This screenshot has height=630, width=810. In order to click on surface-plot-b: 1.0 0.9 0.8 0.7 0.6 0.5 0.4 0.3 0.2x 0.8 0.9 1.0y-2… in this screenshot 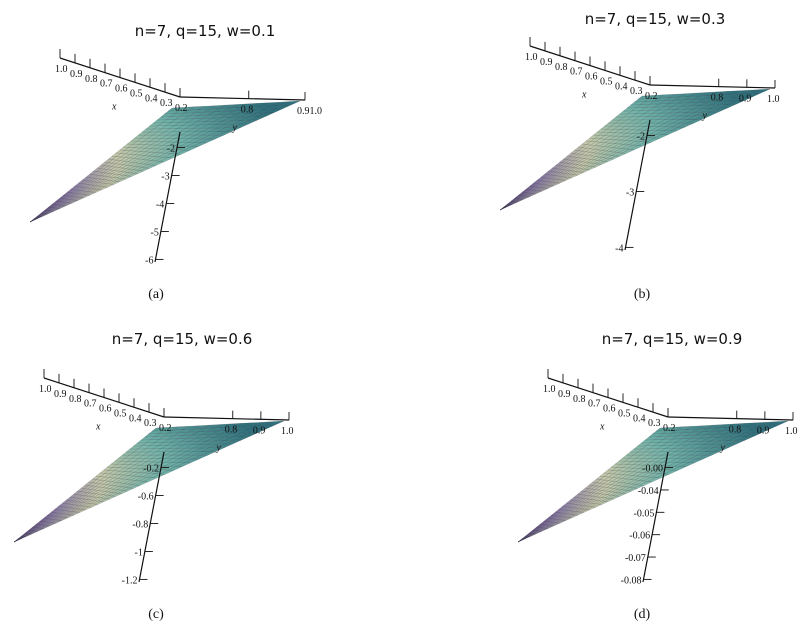, I will do `click(639, 145)`.